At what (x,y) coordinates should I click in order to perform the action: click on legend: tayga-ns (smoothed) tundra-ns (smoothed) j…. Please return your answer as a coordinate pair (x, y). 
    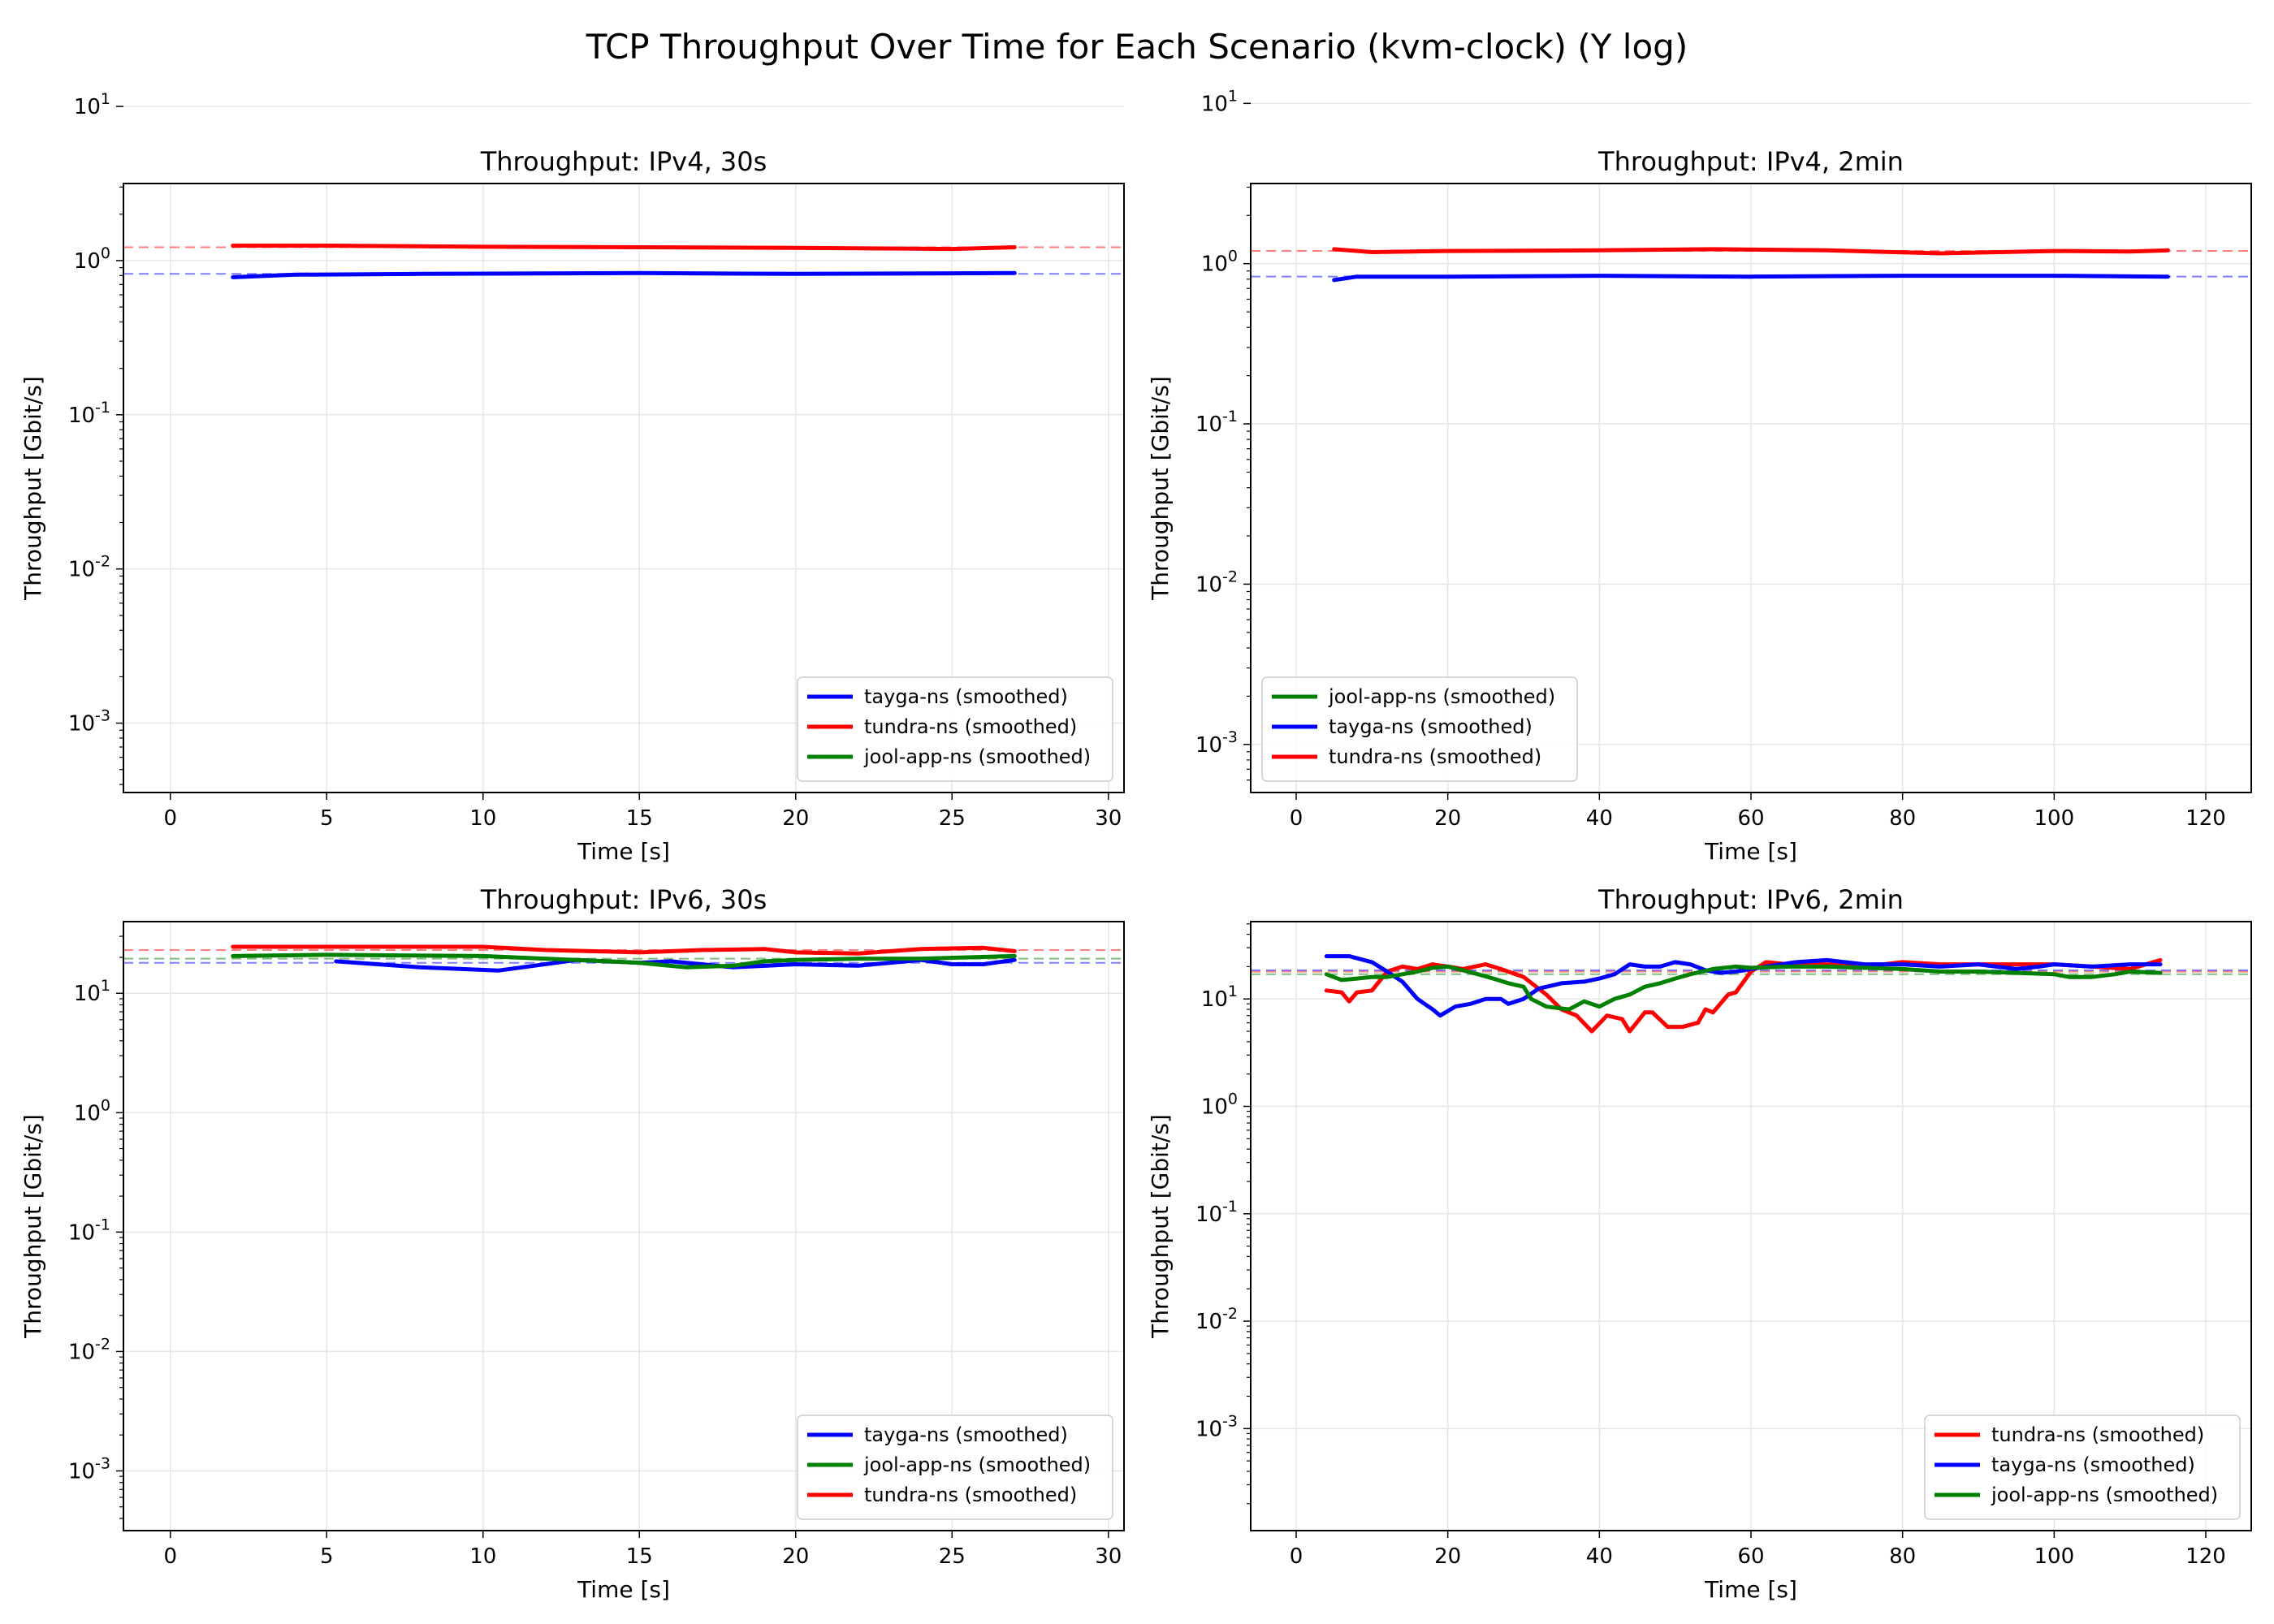
    Looking at the image, I should click on (955, 729).